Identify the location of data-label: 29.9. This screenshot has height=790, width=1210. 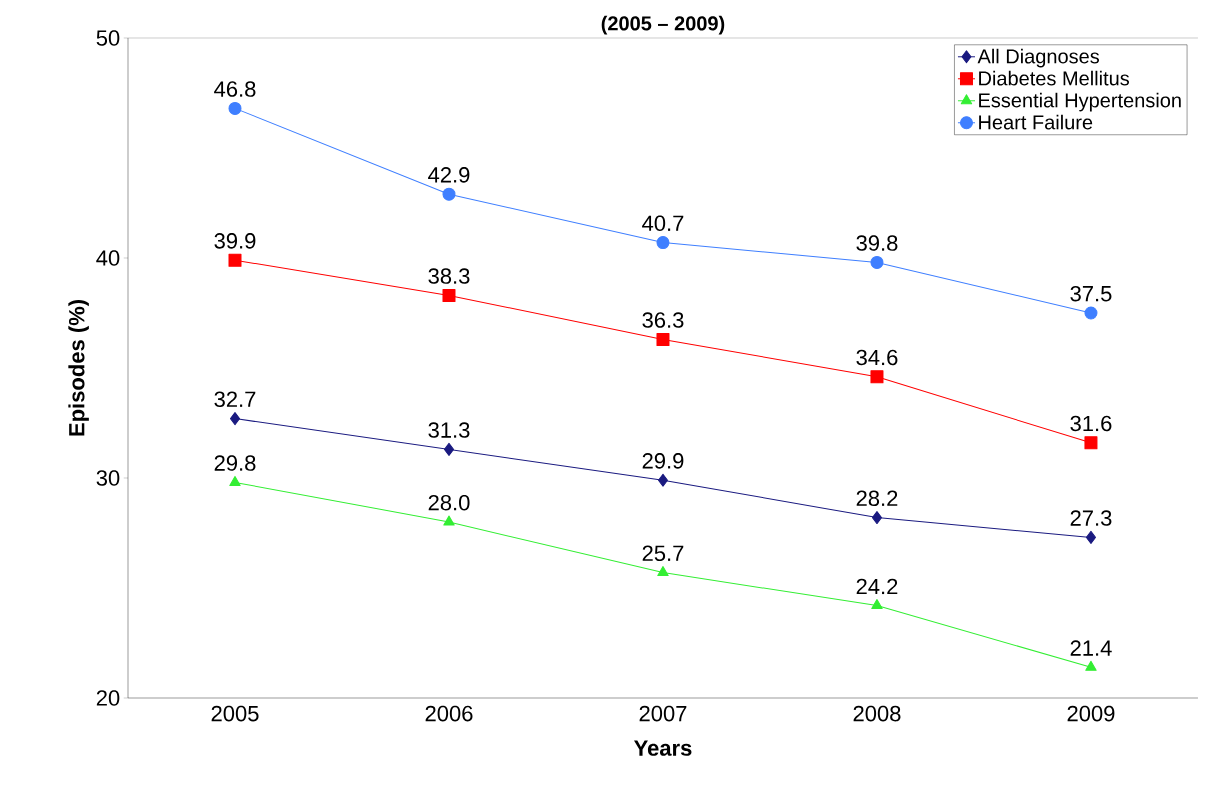
(663, 461).